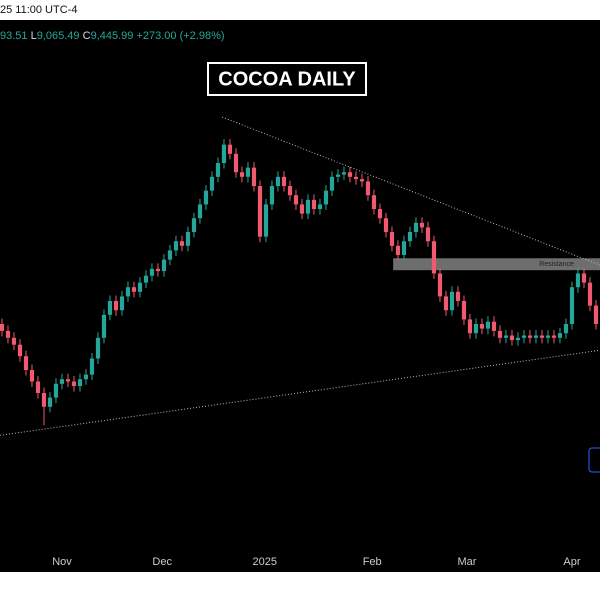 The image size is (600, 600). Describe the element at coordinates (180, 36) in the screenshot. I see `change-value: +273.00 (+2.98%)` at that location.